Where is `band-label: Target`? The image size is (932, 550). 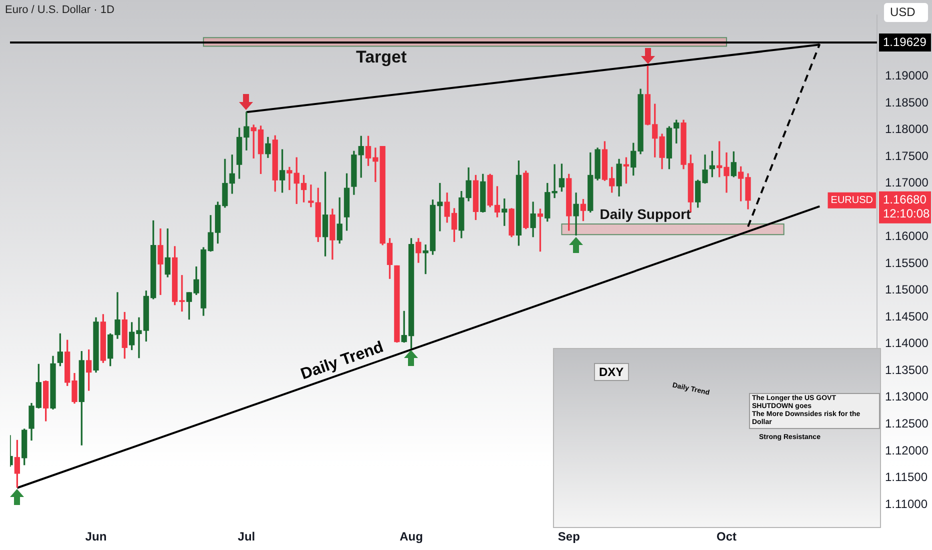
band-label: Target is located at coordinates (381, 56).